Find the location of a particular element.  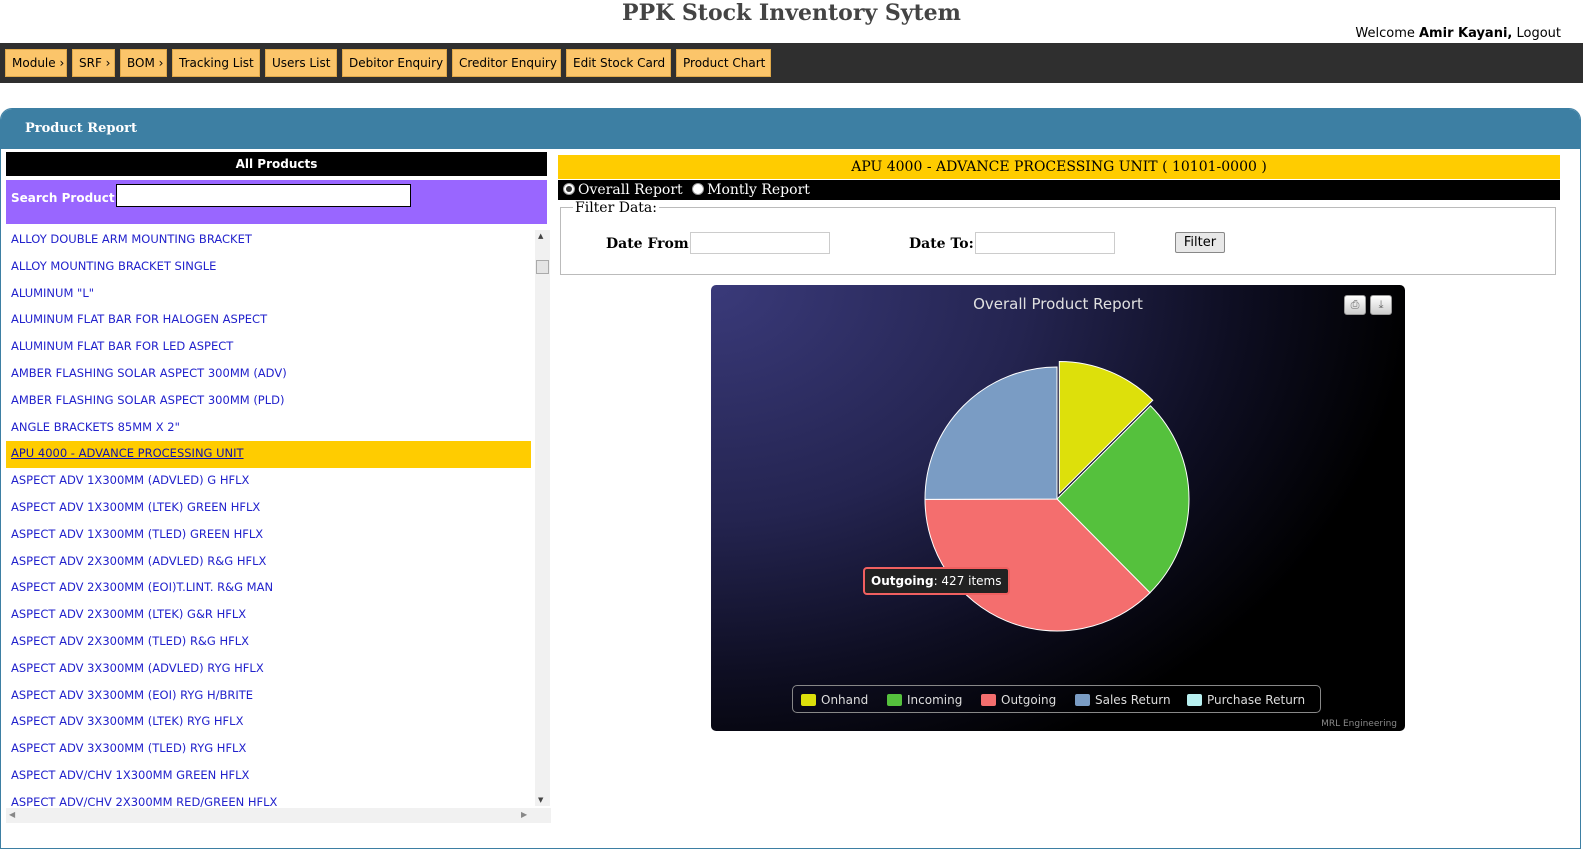

nav-users-list: Users List is located at coordinates (301, 63).